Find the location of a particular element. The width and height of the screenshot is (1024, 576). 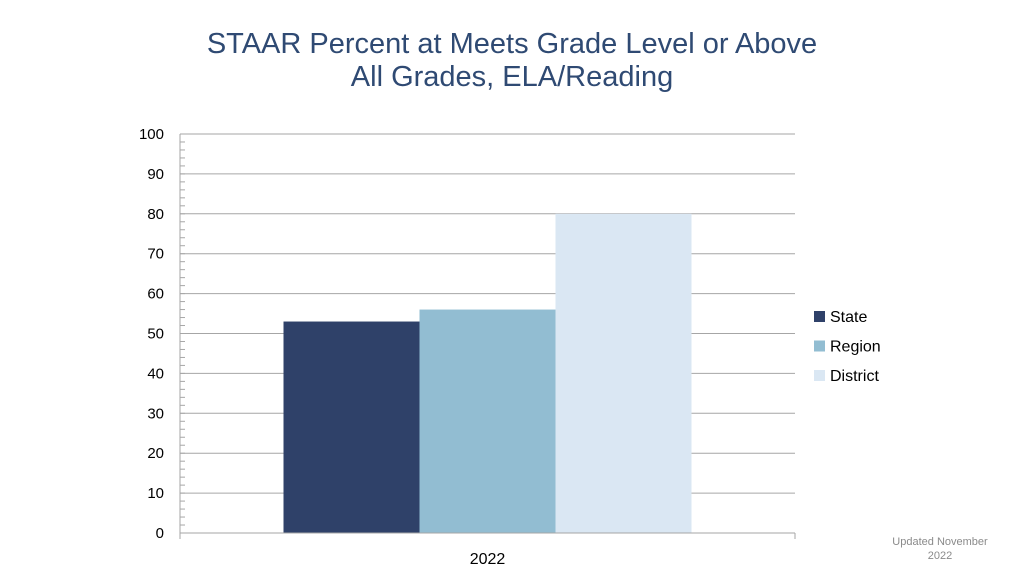

legend-item-region: Region is located at coordinates (847, 347).